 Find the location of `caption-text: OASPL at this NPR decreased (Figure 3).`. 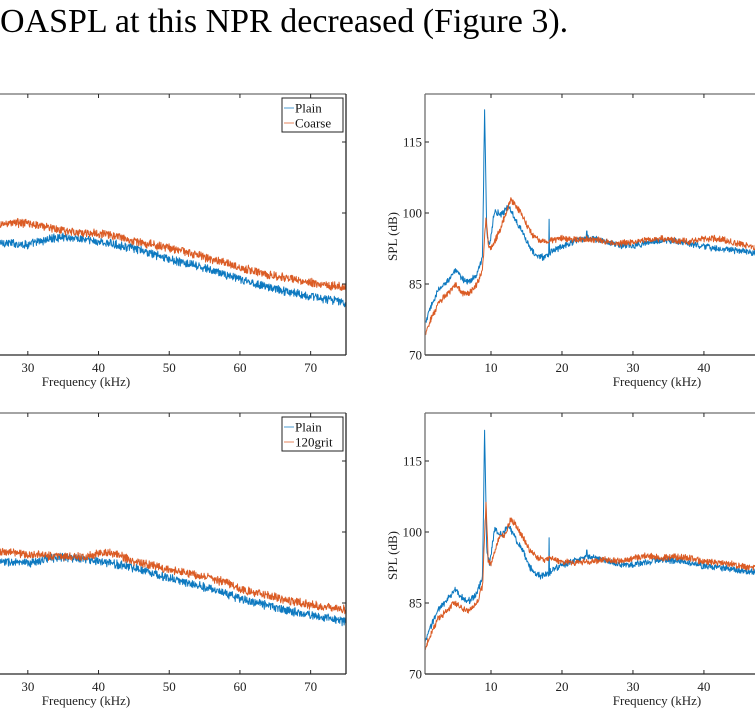

caption-text: OASPL at this NPR decreased (Figure 3). is located at coordinates (284, 21).